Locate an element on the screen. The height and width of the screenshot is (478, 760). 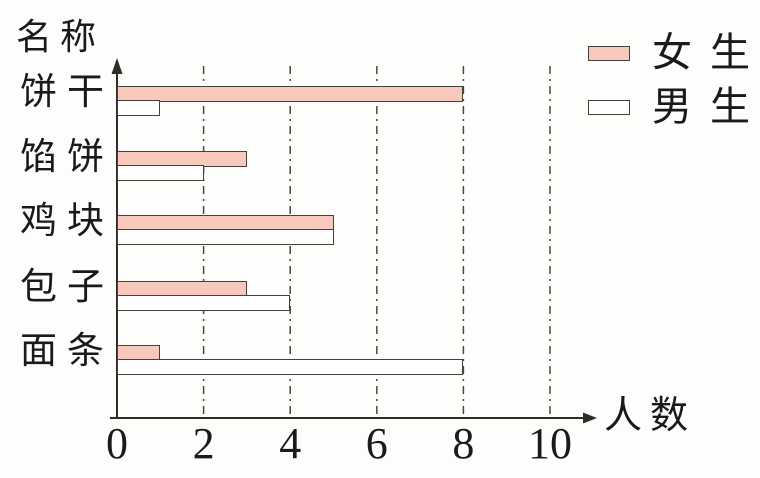
legend-swatch-girls is located at coordinates (609, 53).